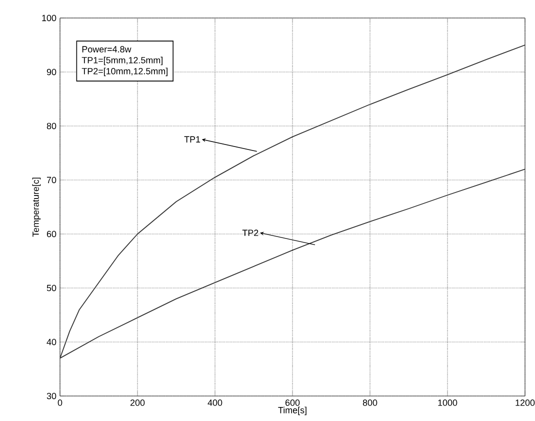 This screenshot has height=421, width=535. What do you see at coordinates (36, 207) in the screenshot?
I see `y-axis-title: Temperature[c]` at bounding box center [36, 207].